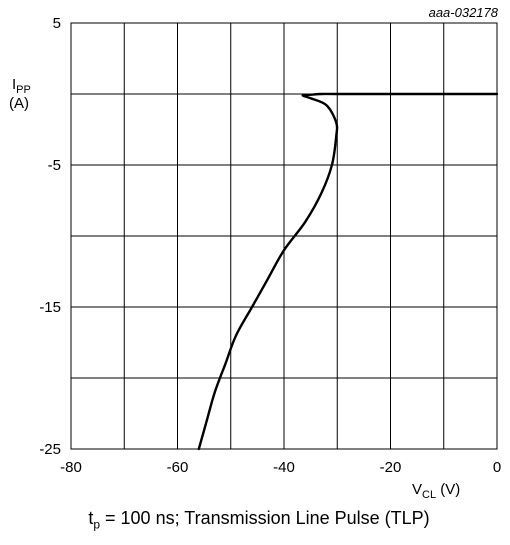  Describe the element at coordinates (265, 518) in the screenshot. I see `caption-text: = 100 ns; Transmission Line Pulse (TLP)` at that location.